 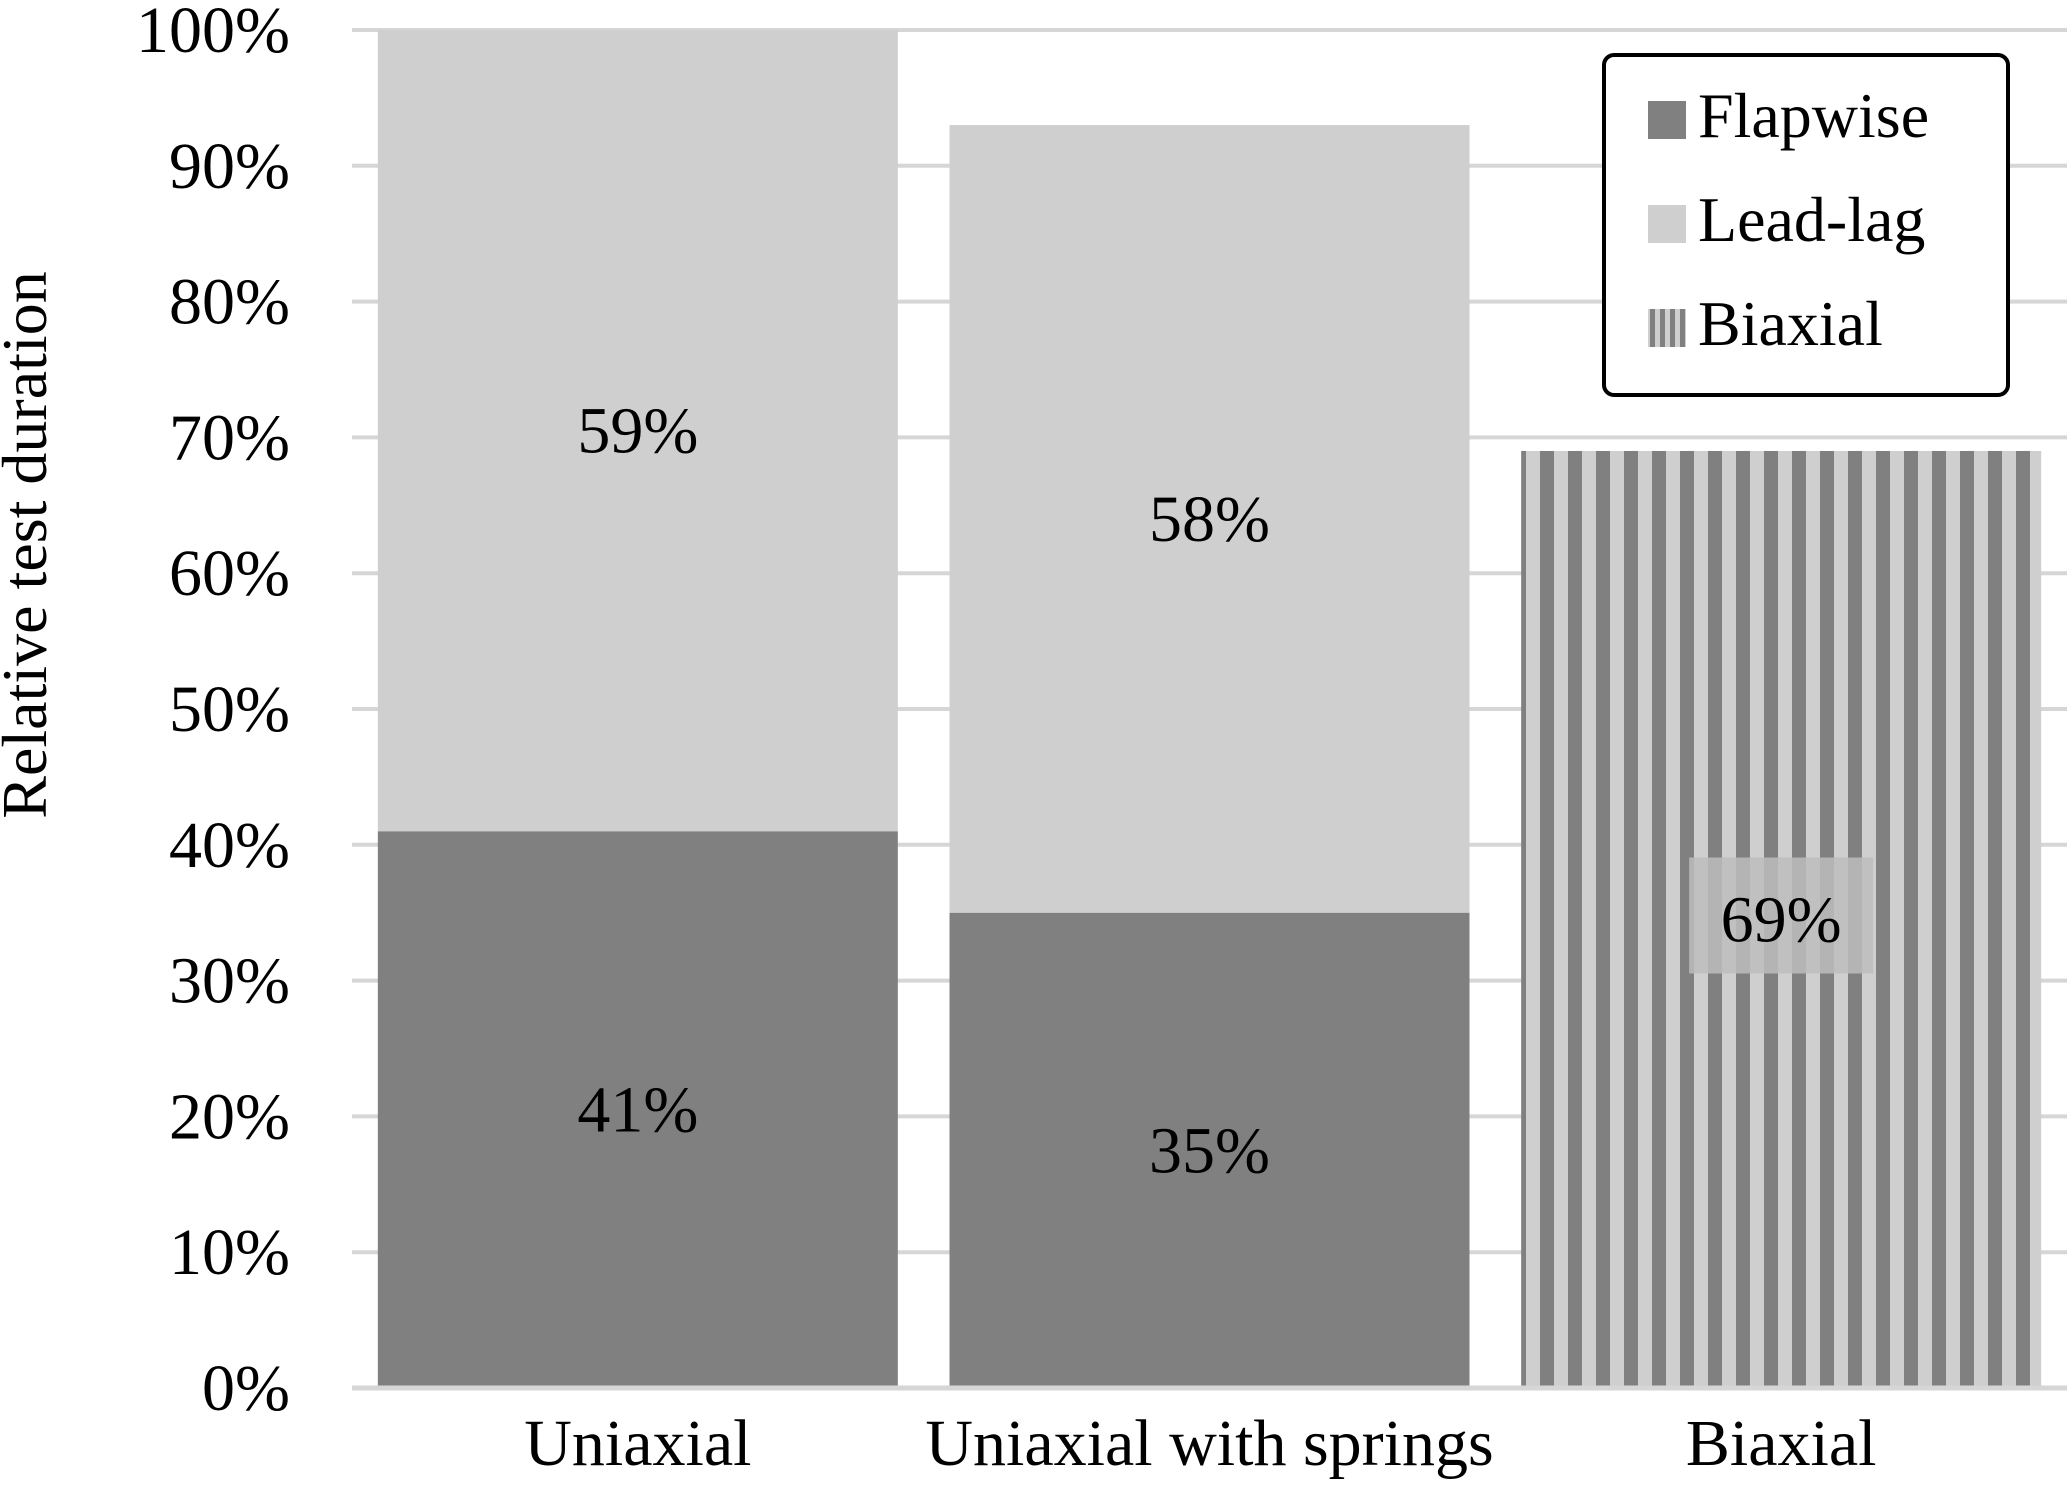 I want to click on data-label: 58%, so click(x=1209, y=519).